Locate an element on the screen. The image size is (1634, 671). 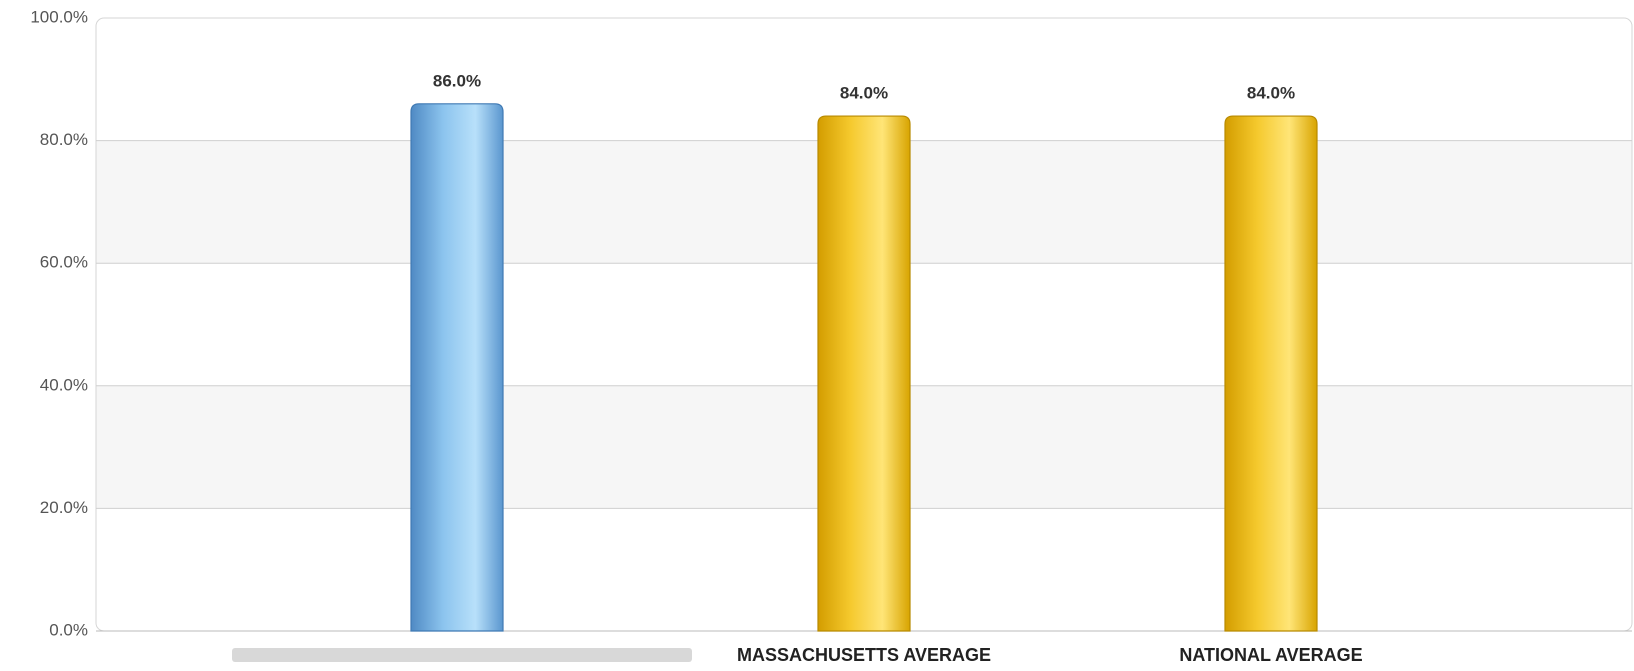
y-tick-label: 40.0% is located at coordinates (64, 384).